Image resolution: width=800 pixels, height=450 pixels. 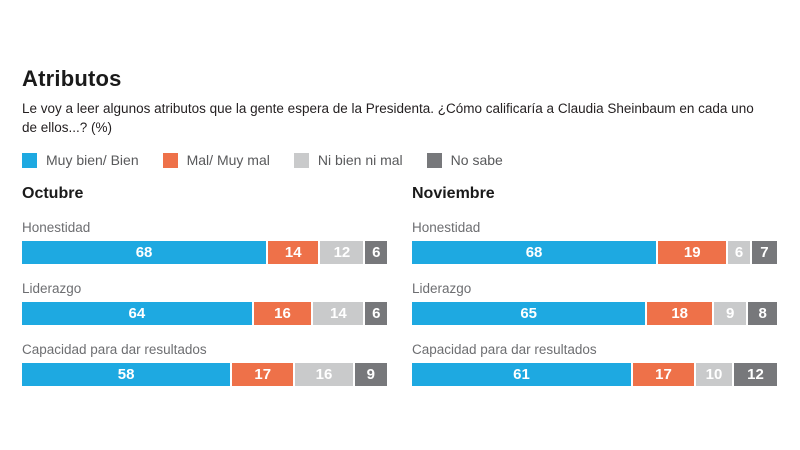 I want to click on bar-segment-ni-bien-ni-mal: 16, so click(x=324, y=374).